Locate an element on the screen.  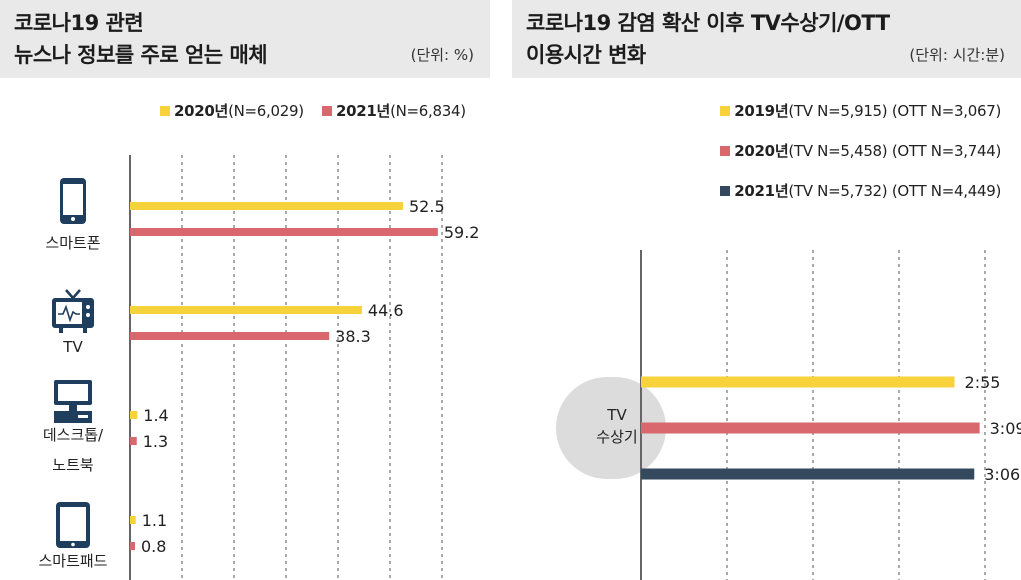
right-unit-label: (단위: 시간:분) is located at coordinates (957, 55).